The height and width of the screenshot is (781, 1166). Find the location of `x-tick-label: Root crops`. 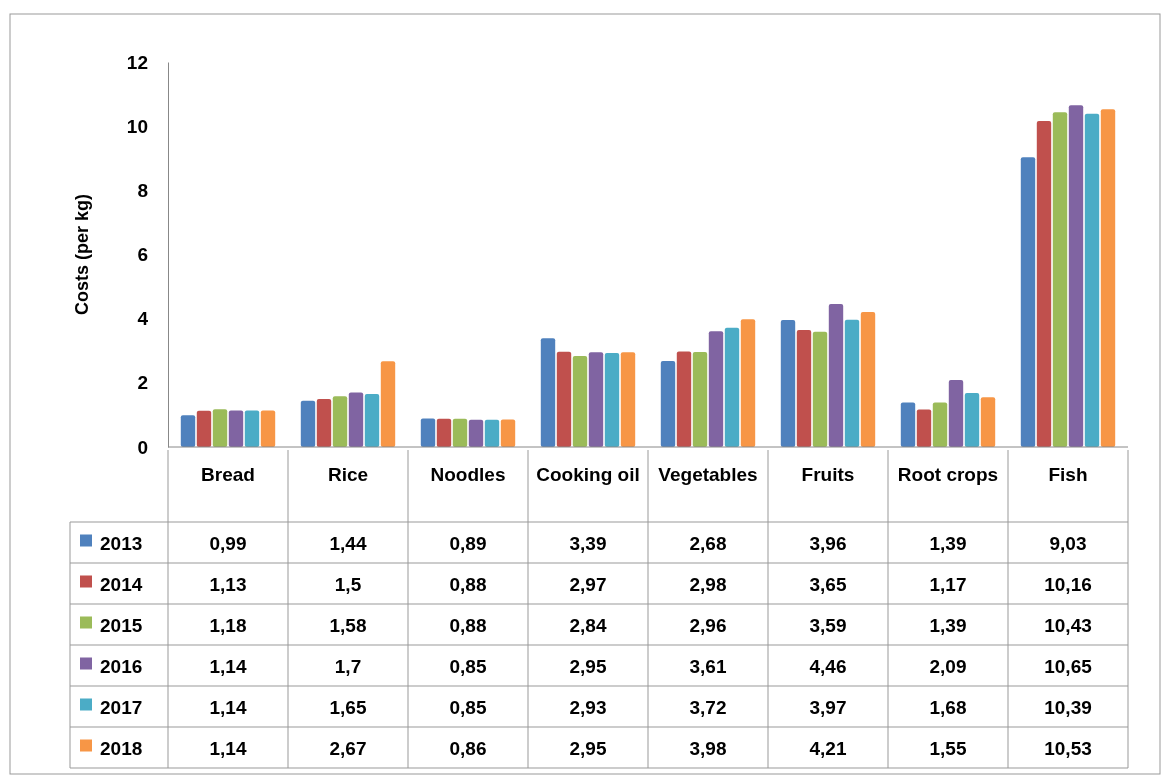

x-tick-label: Root crops is located at coordinates (948, 474).